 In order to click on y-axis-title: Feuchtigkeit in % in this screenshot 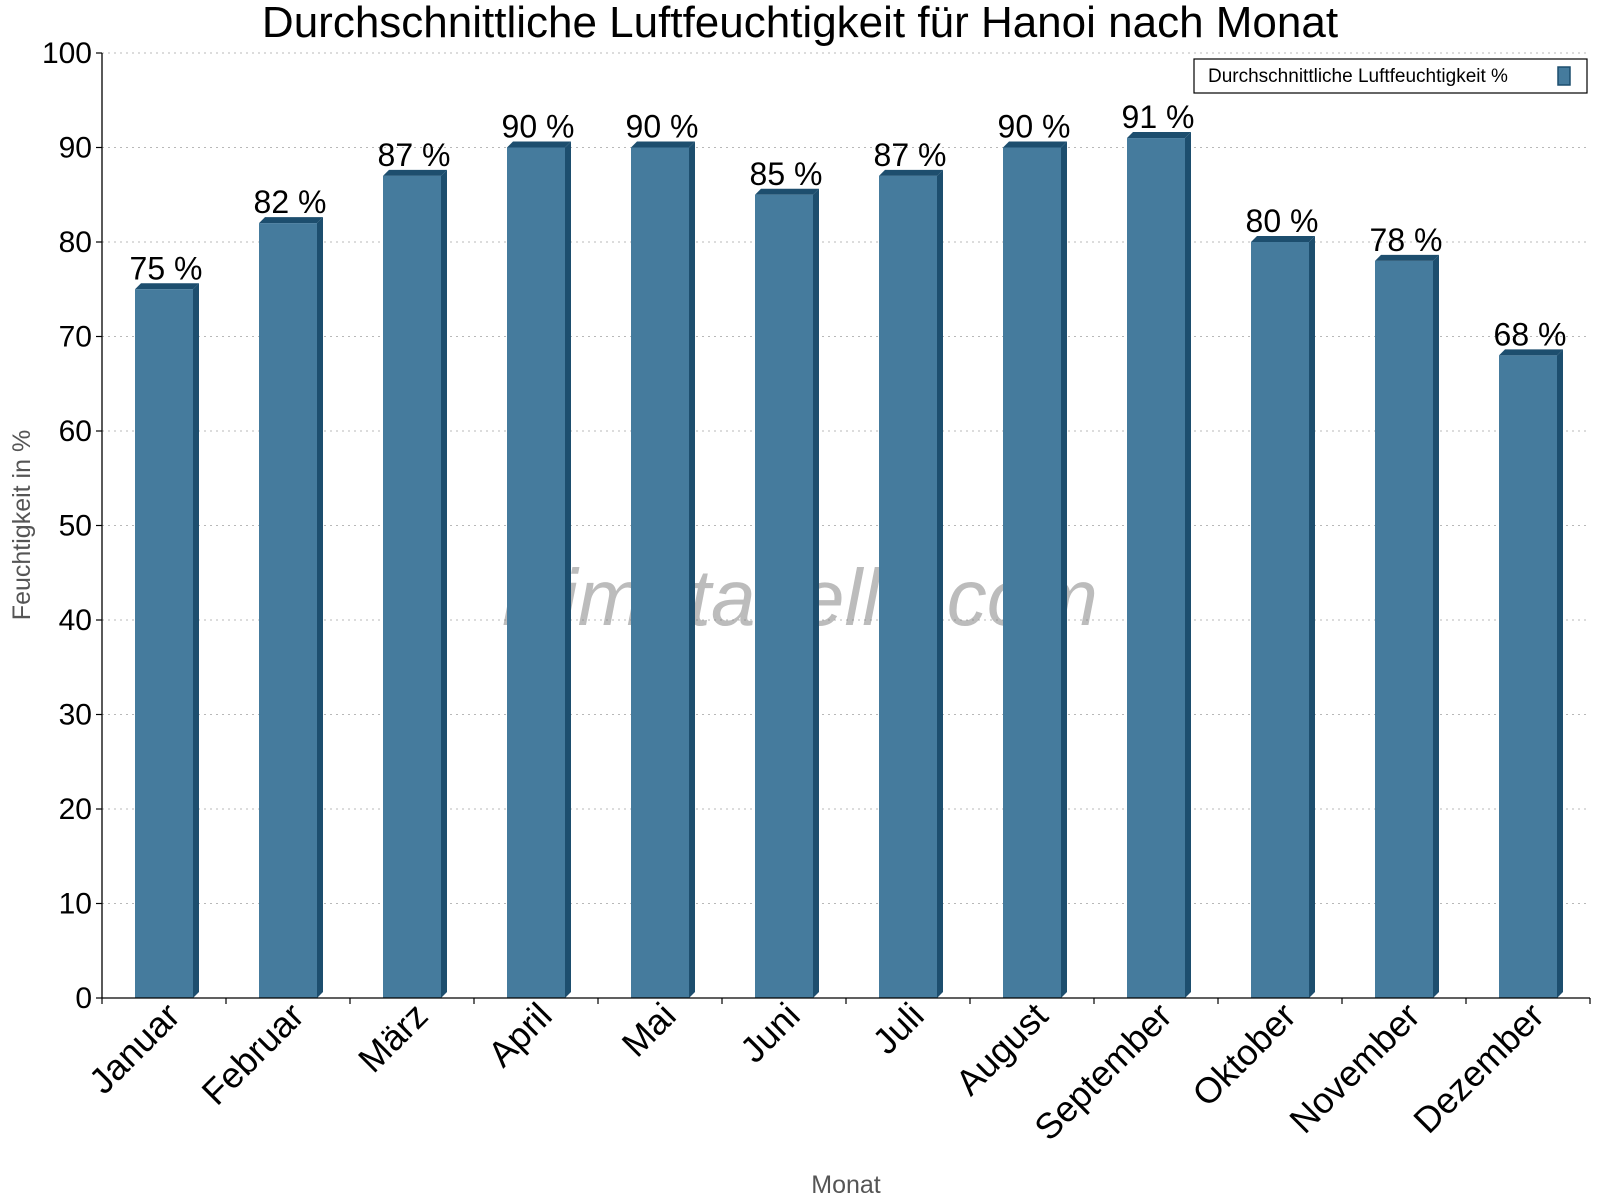, I will do `click(22, 525)`.